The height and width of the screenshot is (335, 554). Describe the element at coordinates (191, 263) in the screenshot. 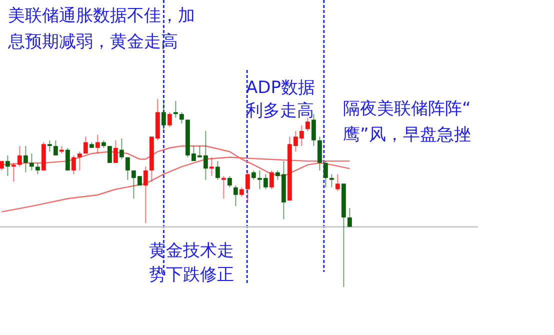

I see `annotation: 黄金技术走势下跌修正` at that location.